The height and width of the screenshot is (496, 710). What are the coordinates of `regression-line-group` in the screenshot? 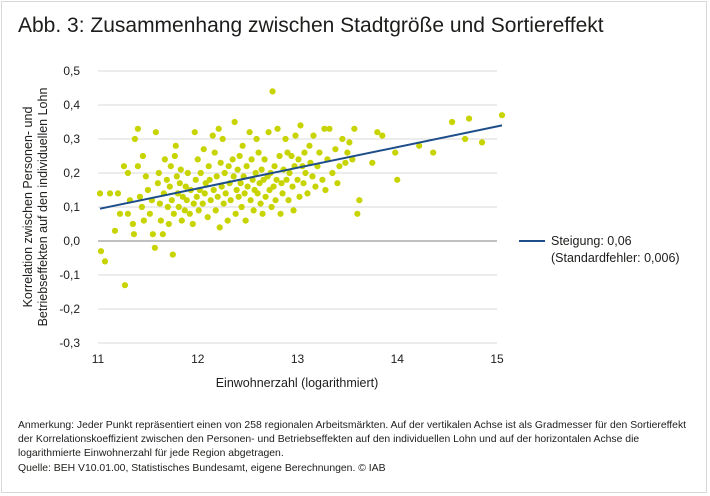 It's located at (301, 167).